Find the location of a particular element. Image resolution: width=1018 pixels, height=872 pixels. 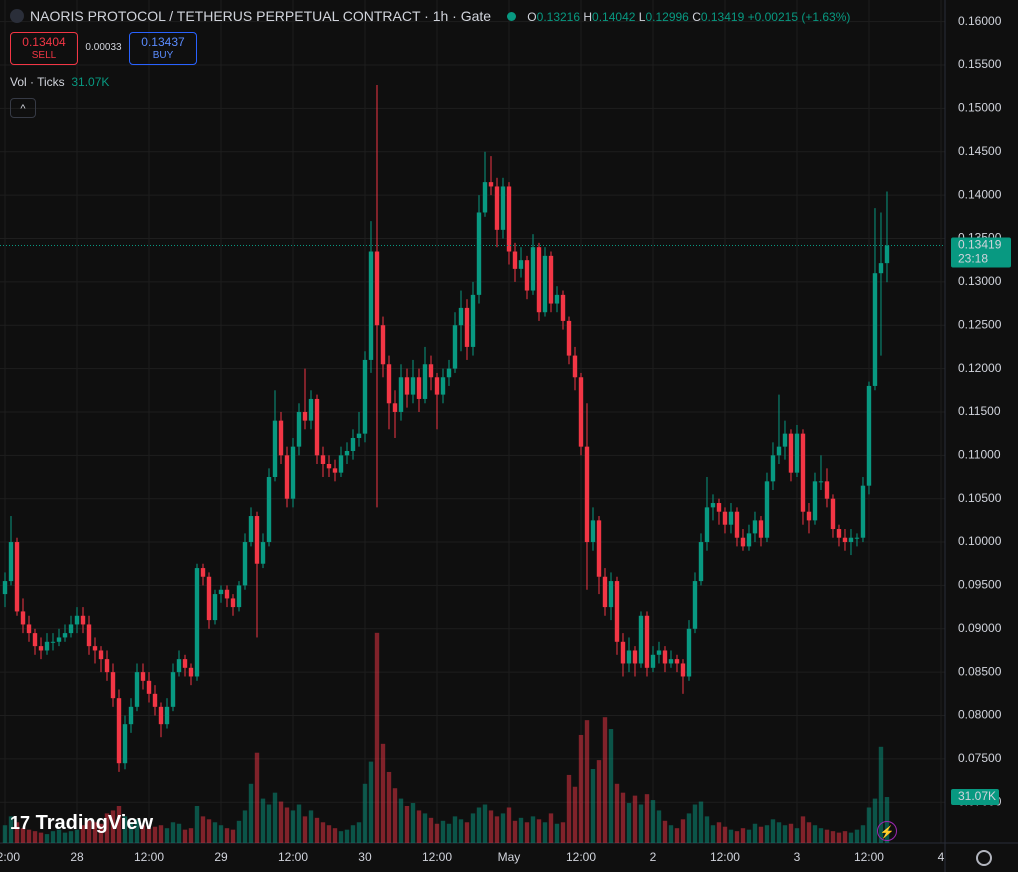

countdown: 23:18 is located at coordinates (973, 259).